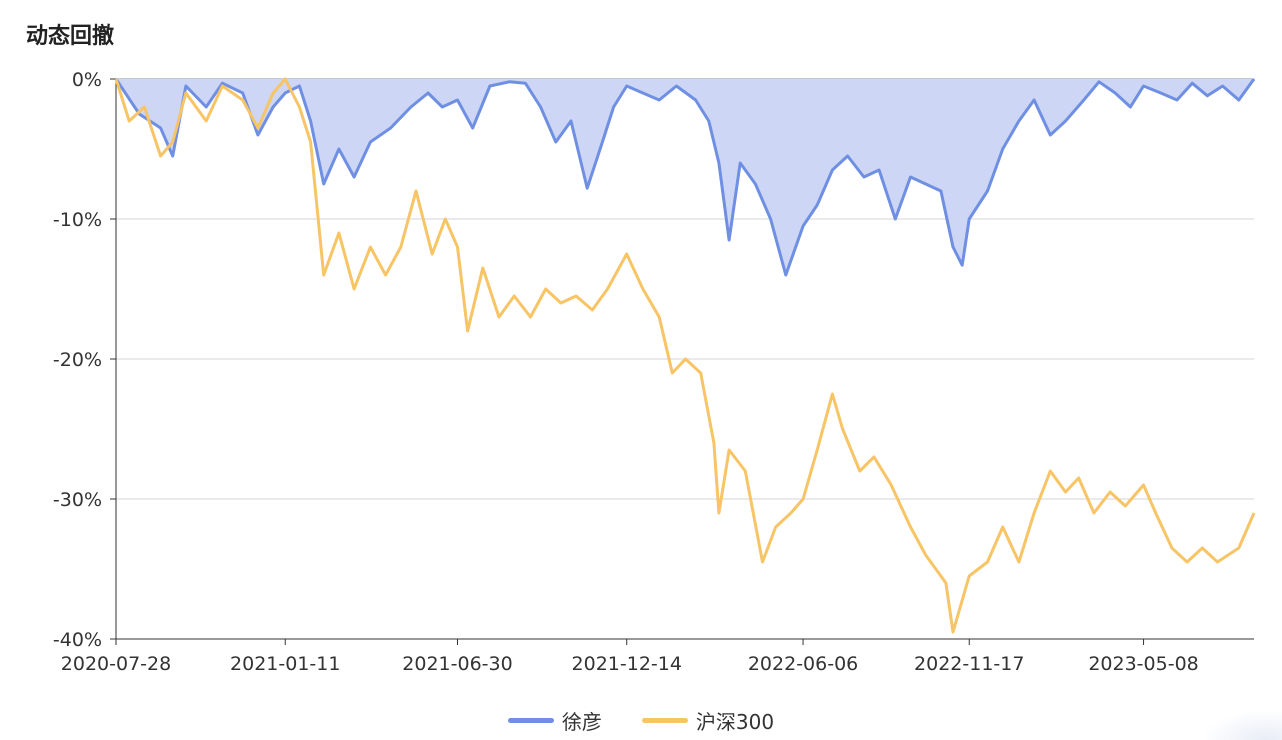 The height and width of the screenshot is (740, 1282). I want to click on x-tick-label: 2022-06-06, so click(803, 664).